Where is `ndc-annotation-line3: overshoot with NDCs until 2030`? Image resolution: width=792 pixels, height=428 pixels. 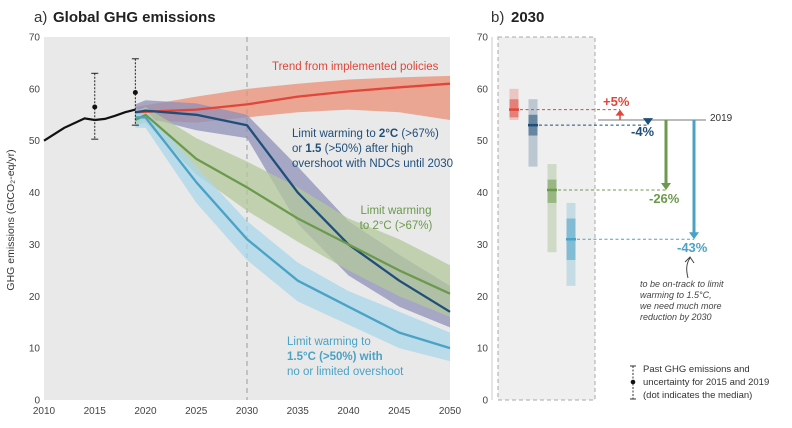 ndc-annotation-line3: overshoot with NDCs until 2030 is located at coordinates (372, 164).